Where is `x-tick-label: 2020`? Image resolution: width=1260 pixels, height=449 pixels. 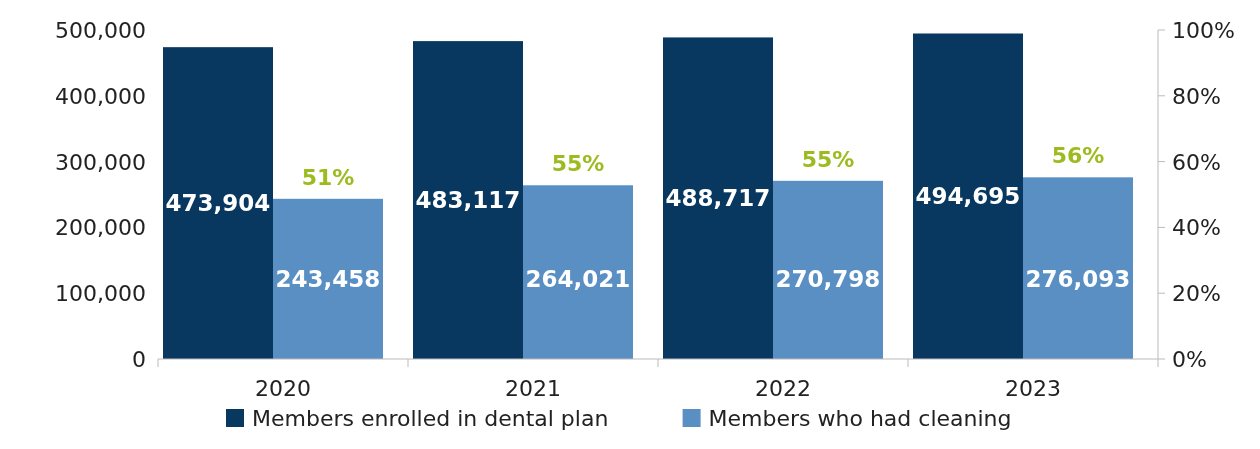 x-tick-label: 2020 is located at coordinates (283, 388).